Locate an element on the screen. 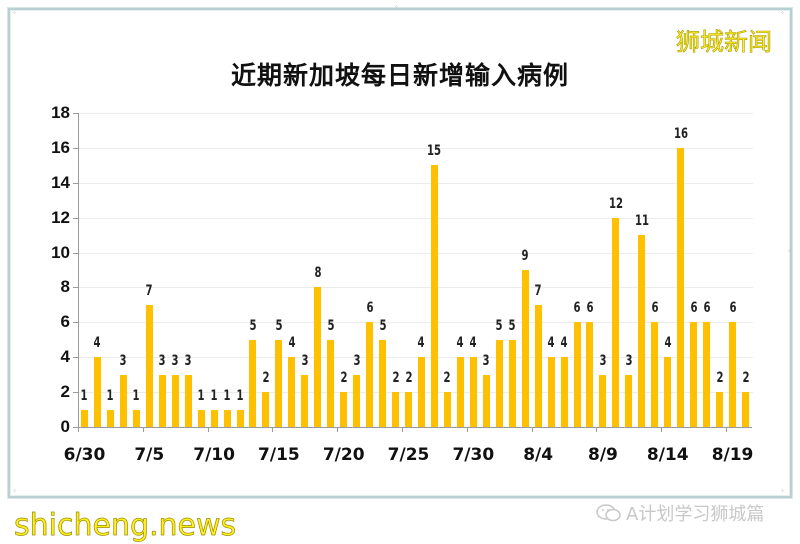  site-watermark: shicheng.news is located at coordinates (125, 526).